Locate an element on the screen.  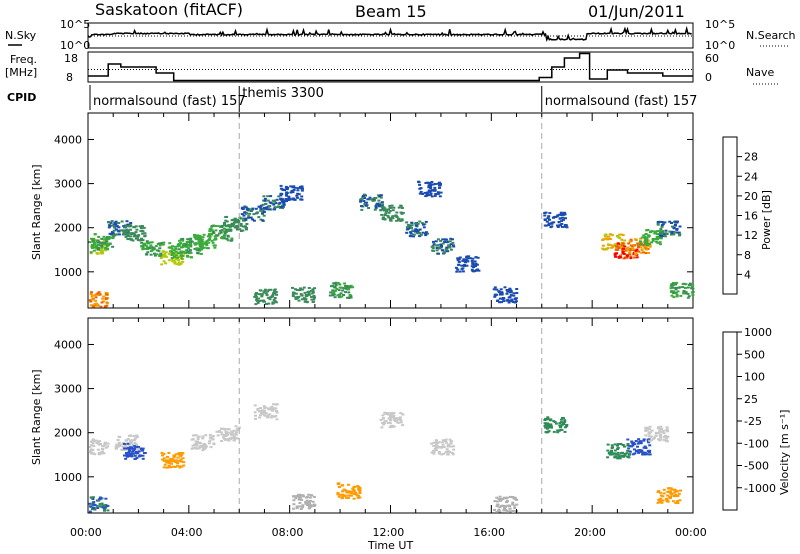
noise-panel: N.Sky 10^5 10^0 10^5 10^0 N.Search is located at coordinates (400, 35).